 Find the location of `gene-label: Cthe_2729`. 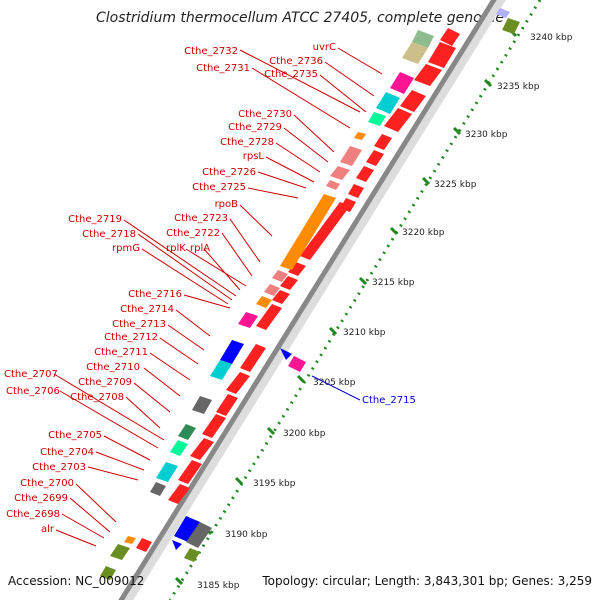

gene-label: Cthe_2729 is located at coordinates (255, 127).